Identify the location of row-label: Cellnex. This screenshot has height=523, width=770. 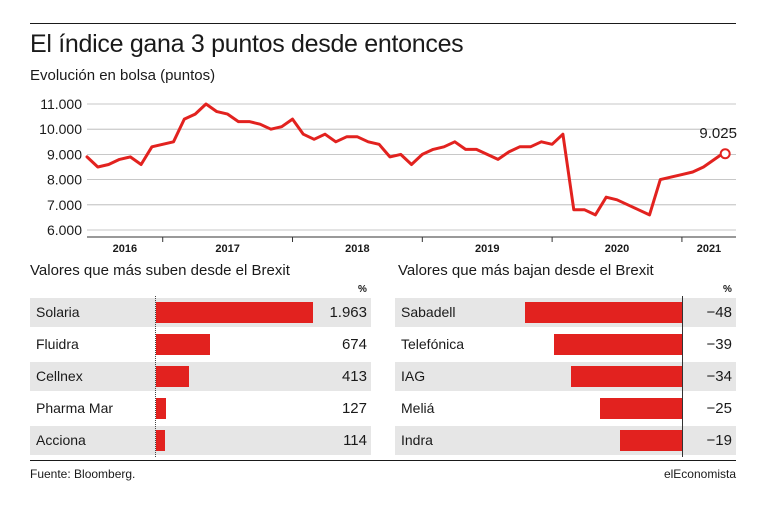
(59, 376).